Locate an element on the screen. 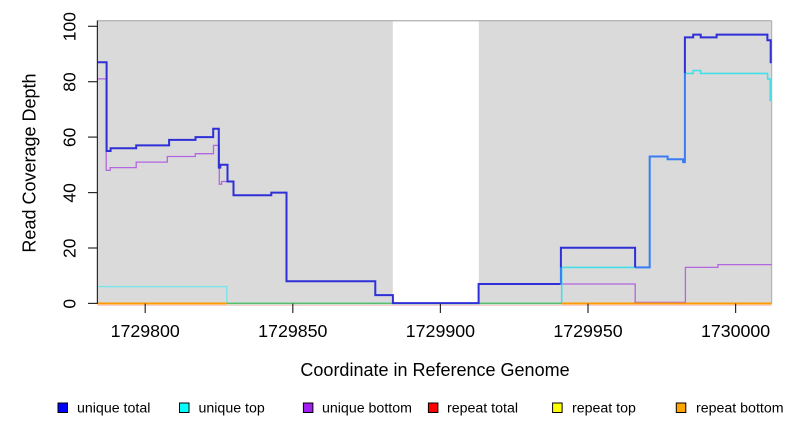 This screenshot has height=432, width=792. svg-text: unique bottom is located at coordinates (367, 409).